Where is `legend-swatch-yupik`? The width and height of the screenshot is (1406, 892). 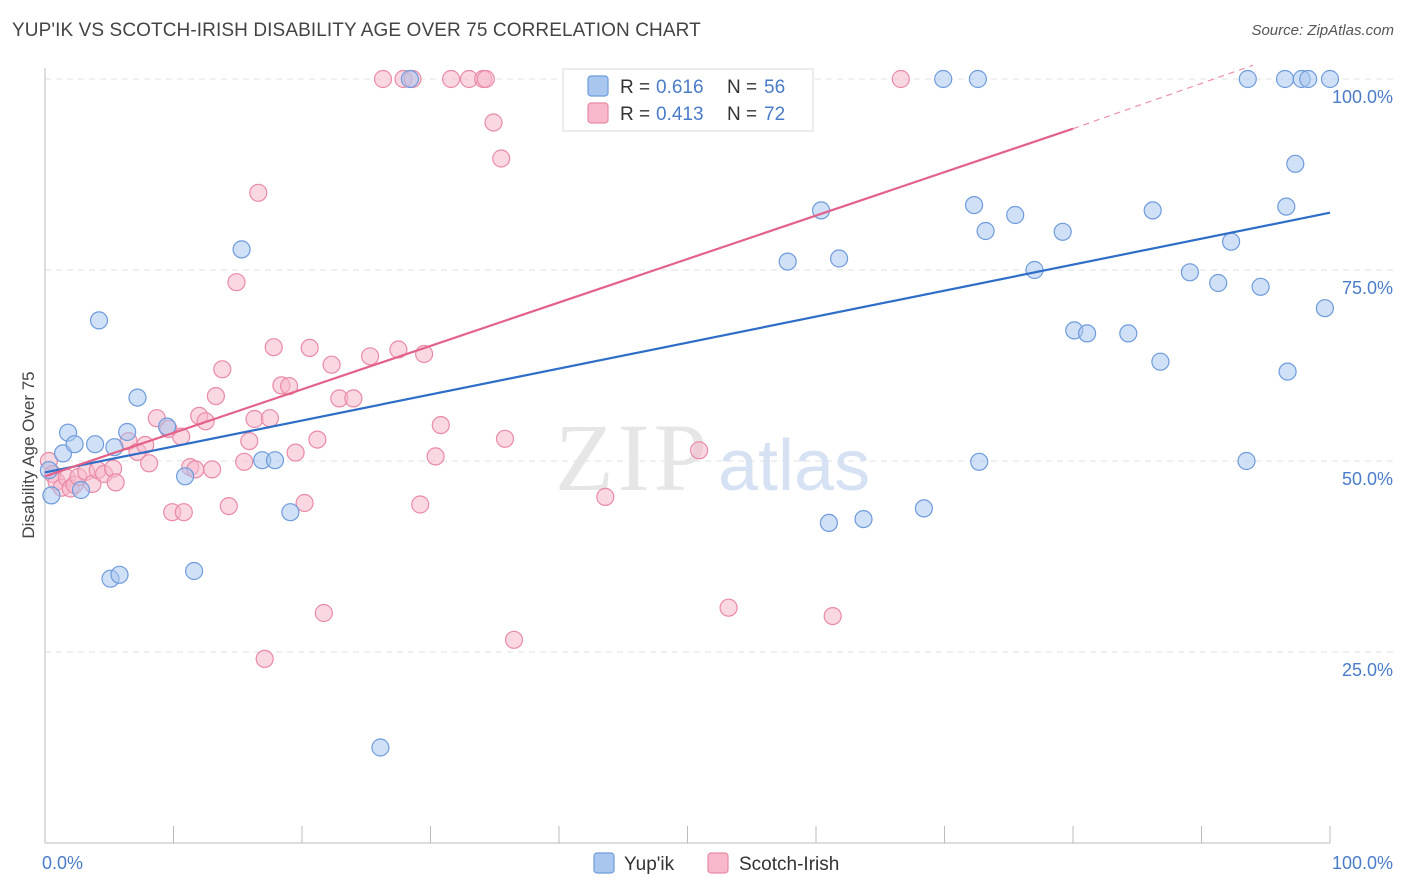 legend-swatch-yupik is located at coordinates (598, 86).